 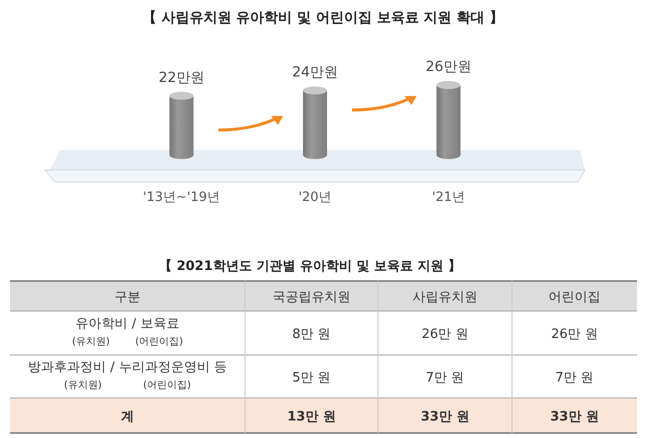 What do you see at coordinates (181, 78) in the screenshot?
I see `data-label: 22만원` at bounding box center [181, 78].